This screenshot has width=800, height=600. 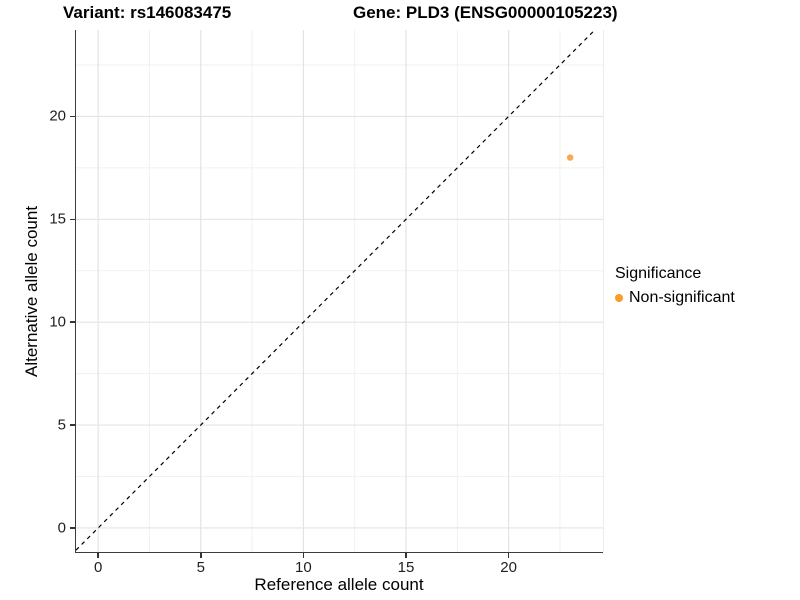 What do you see at coordinates (98, 567) in the screenshot?
I see `x-tick-label: 0` at bounding box center [98, 567].